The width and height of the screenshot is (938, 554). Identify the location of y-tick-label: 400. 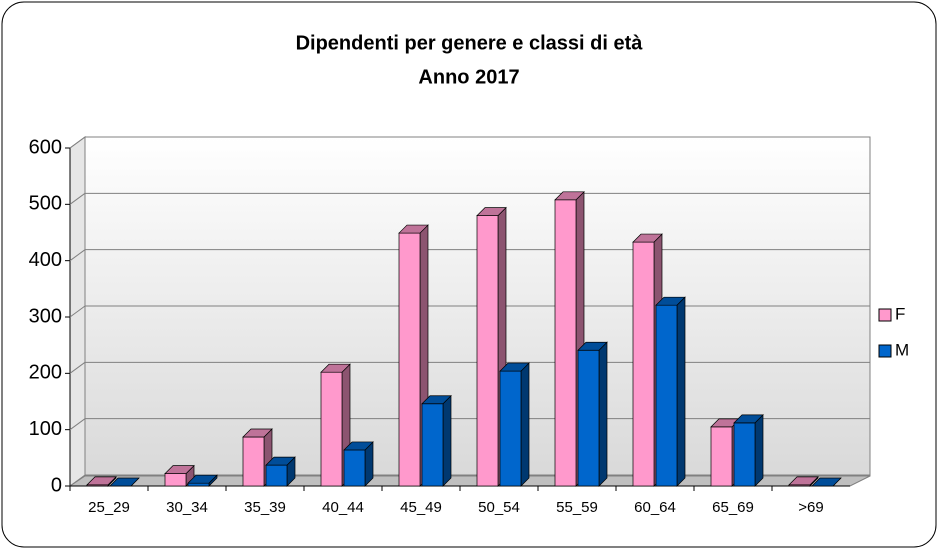
(45, 260).